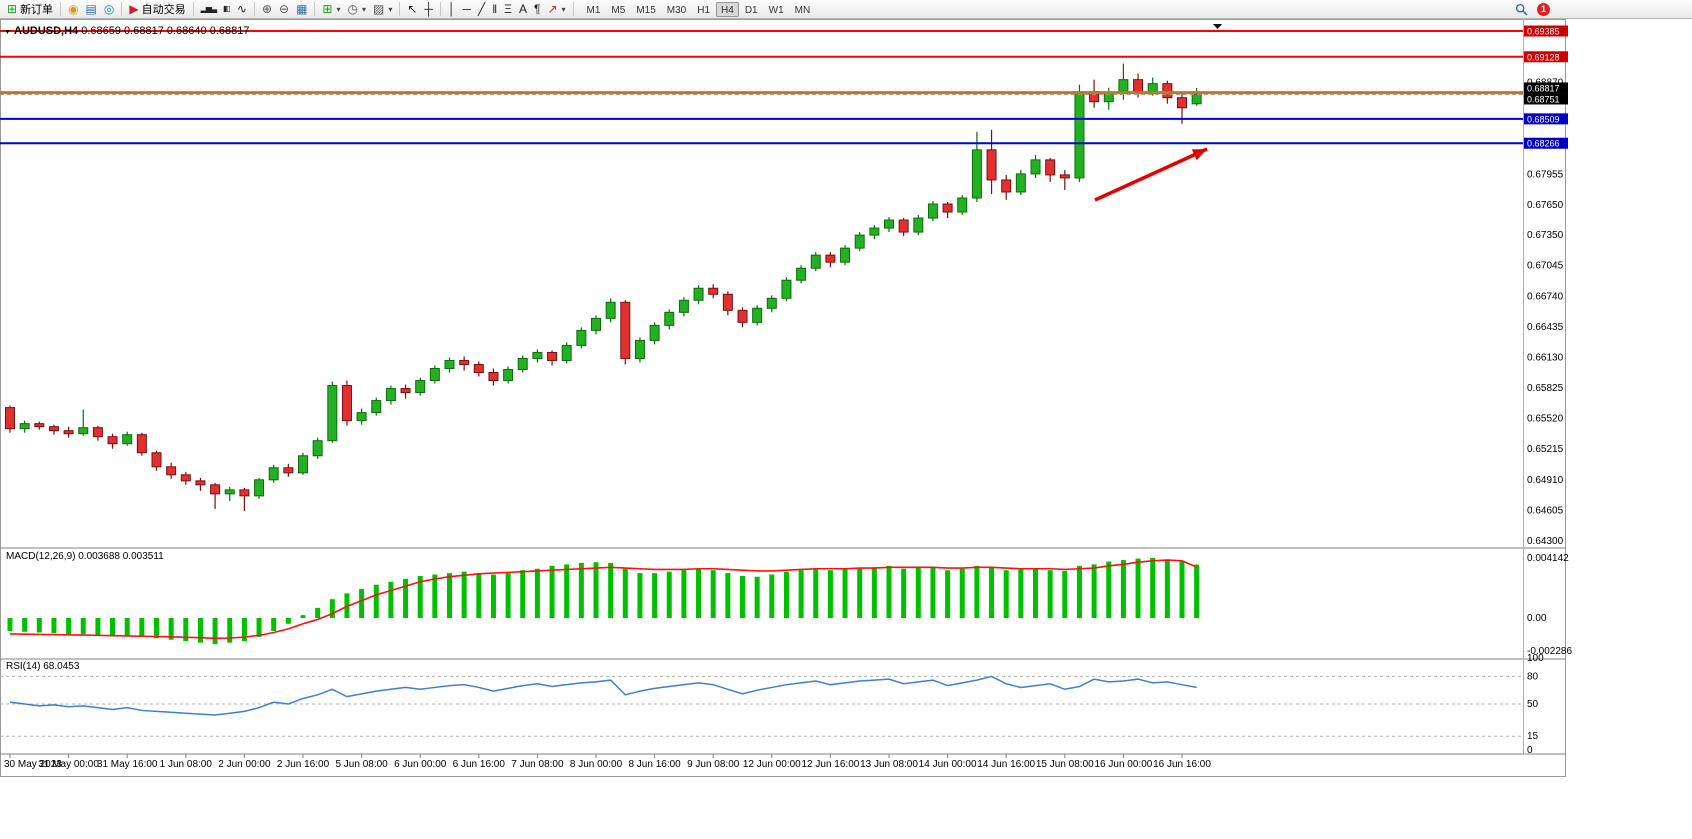 Image resolution: width=1692 pixels, height=839 pixels. What do you see at coordinates (1545, 449) in the screenshot?
I see `price-scale-label: 0.65215` at bounding box center [1545, 449].